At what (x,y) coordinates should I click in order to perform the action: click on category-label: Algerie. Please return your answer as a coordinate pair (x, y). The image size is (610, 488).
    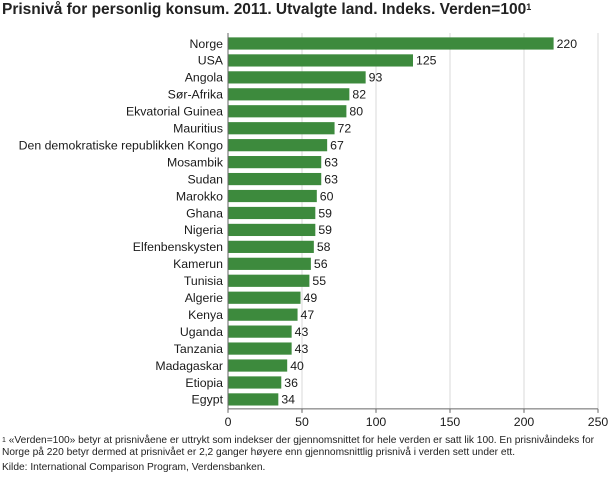
    Looking at the image, I should click on (204, 298).